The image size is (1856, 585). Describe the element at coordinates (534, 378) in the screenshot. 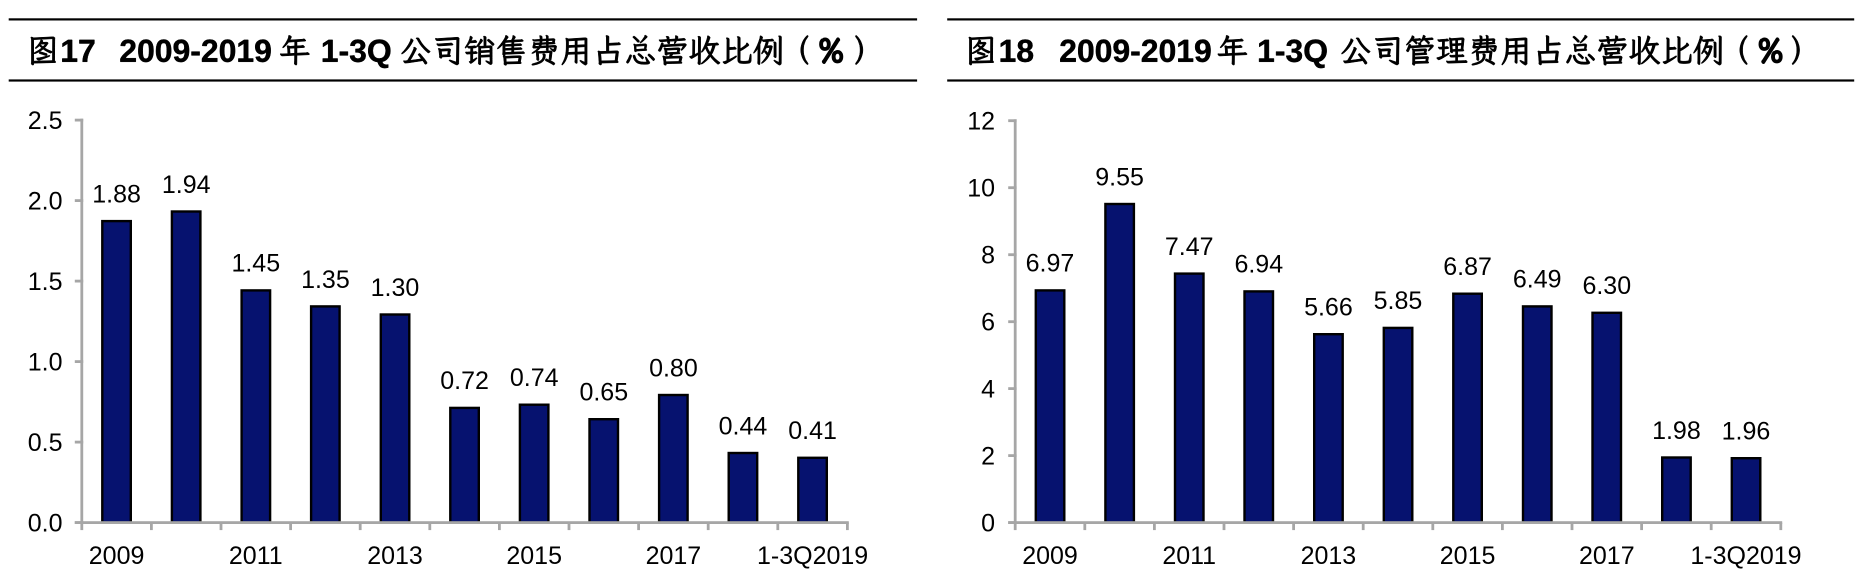

I see `svg-text: 0.74` at that location.